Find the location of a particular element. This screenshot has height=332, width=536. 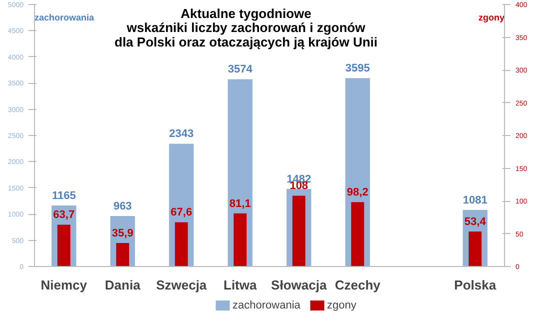

x-tick-label: Niemcy is located at coordinates (64, 285).